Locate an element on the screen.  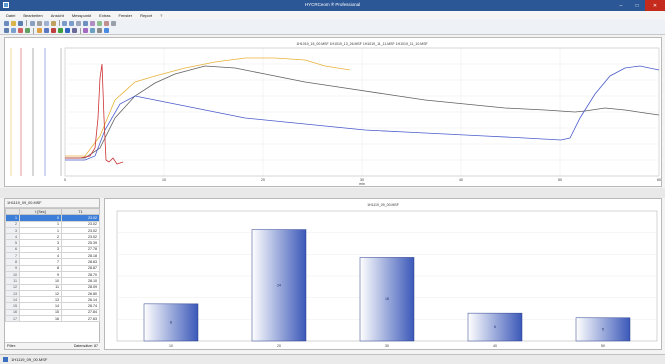
status-bar: 1H1119_09_00.MSF is located at coordinates (332, 359).